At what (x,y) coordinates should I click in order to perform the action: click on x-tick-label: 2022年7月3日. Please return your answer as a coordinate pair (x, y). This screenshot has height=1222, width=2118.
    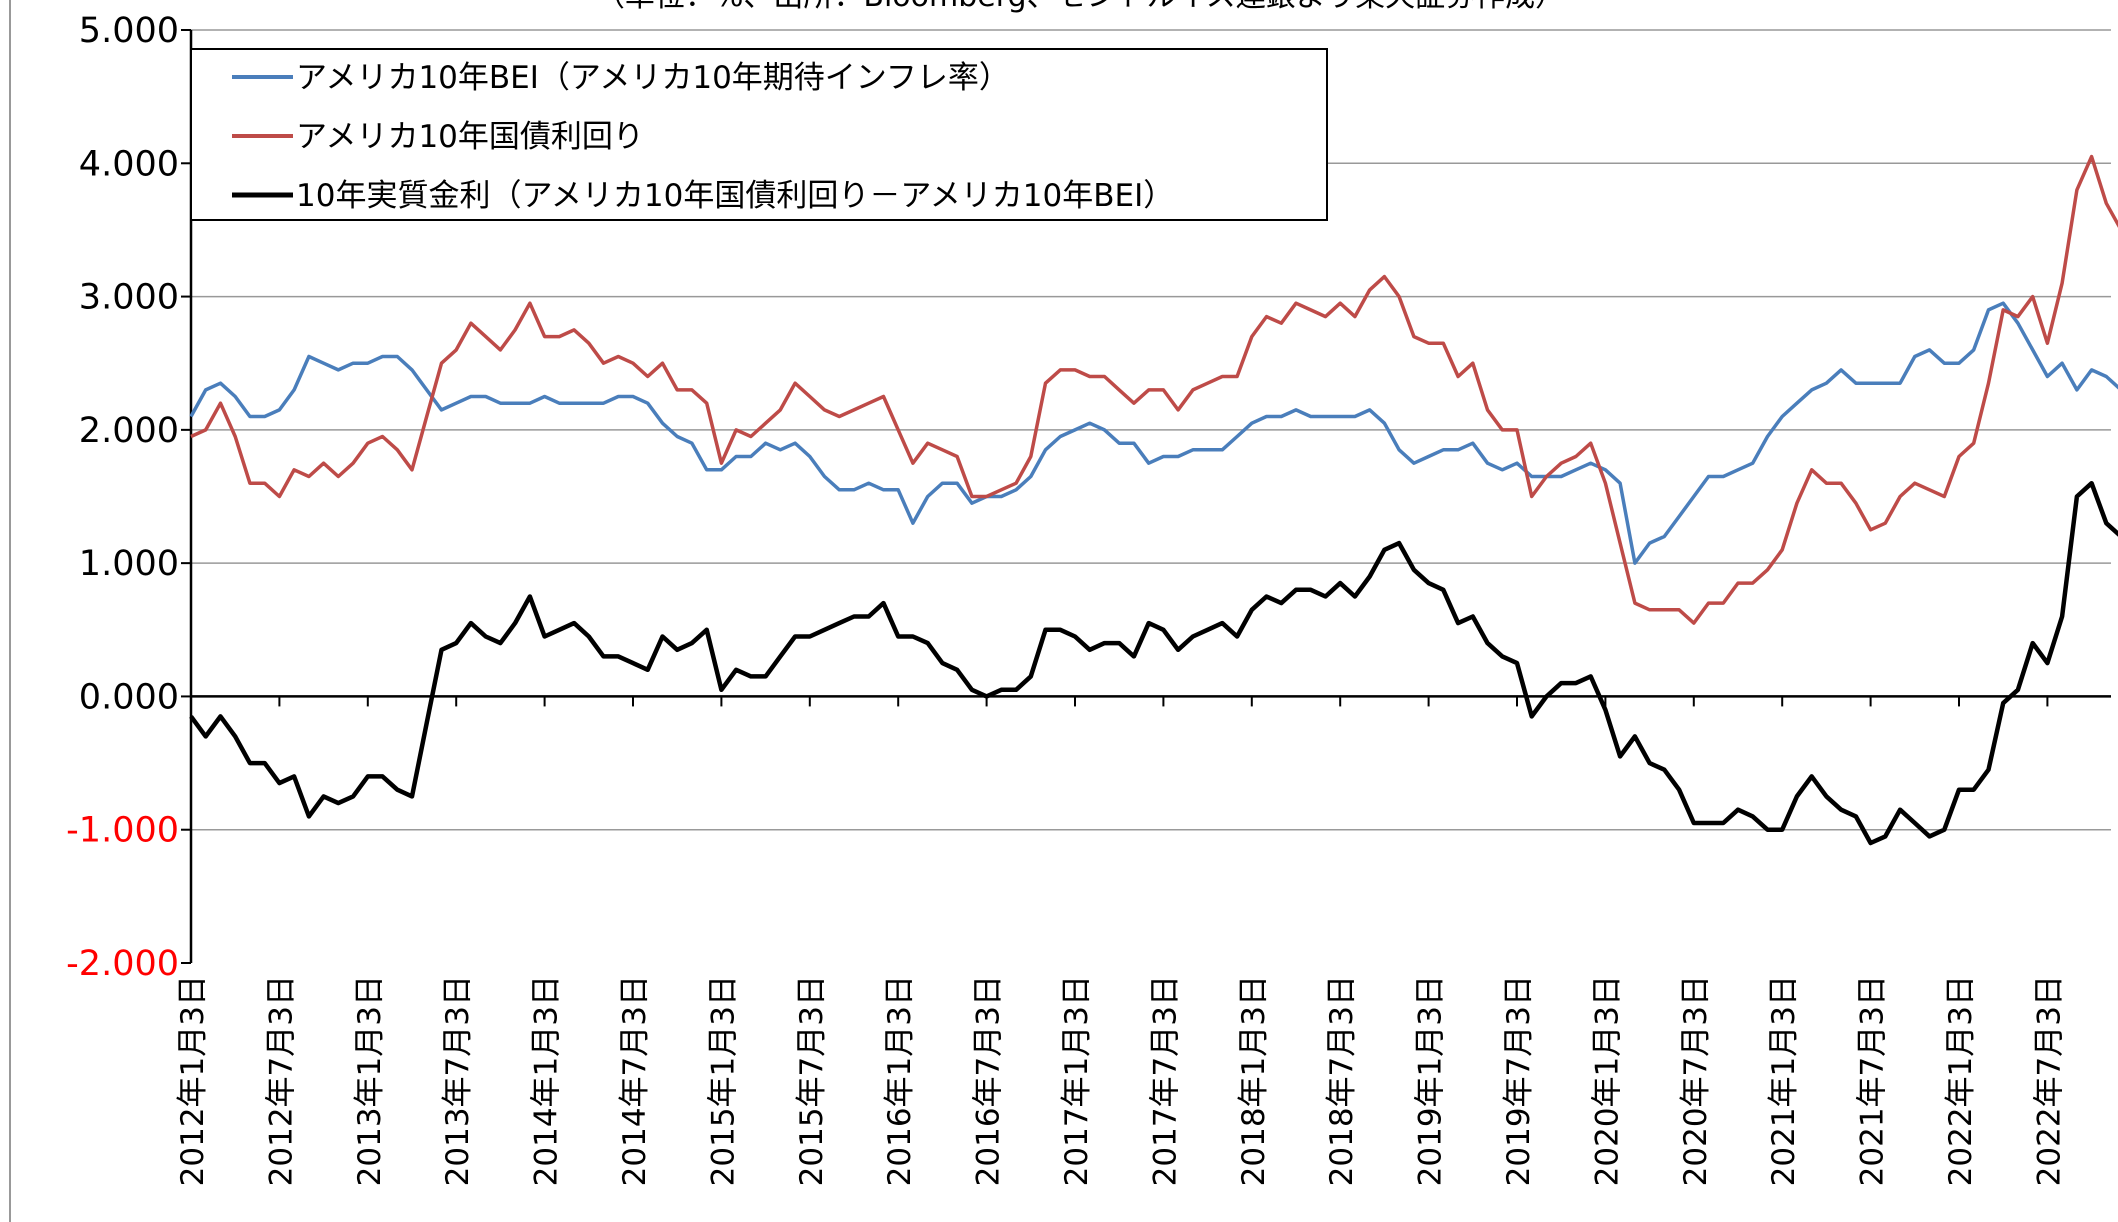
    Looking at the image, I should click on (2049, 1080).